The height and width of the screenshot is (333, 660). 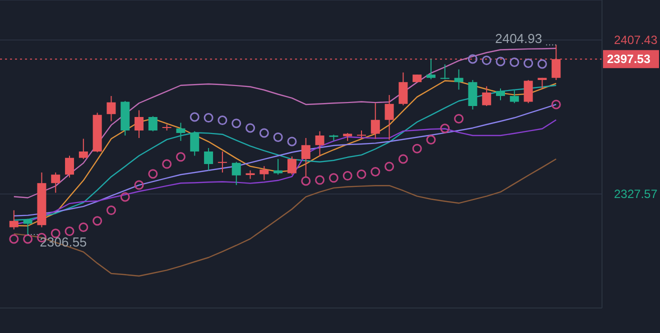 What do you see at coordinates (518, 38) in the screenshot?
I see `annotation: 2404.93` at bounding box center [518, 38].